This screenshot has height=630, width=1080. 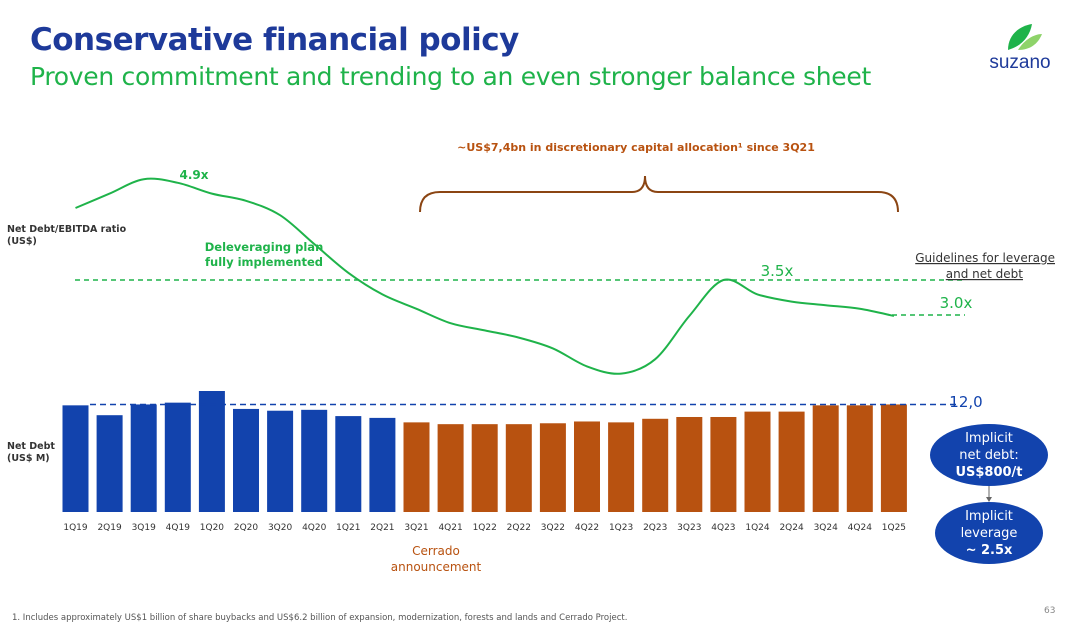 I want to click on x-tick-3Q22: 3Q22, so click(x=553, y=528).